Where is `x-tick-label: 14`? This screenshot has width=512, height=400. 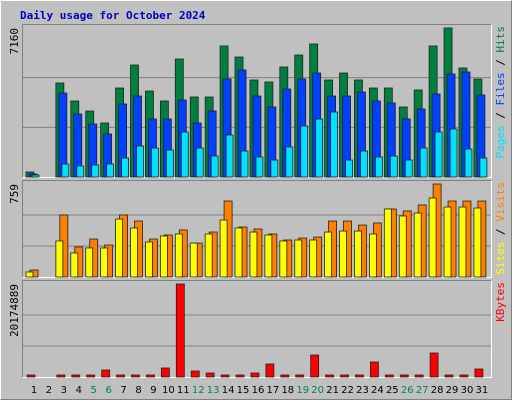
x-tick-label: 14 is located at coordinates (228, 390).